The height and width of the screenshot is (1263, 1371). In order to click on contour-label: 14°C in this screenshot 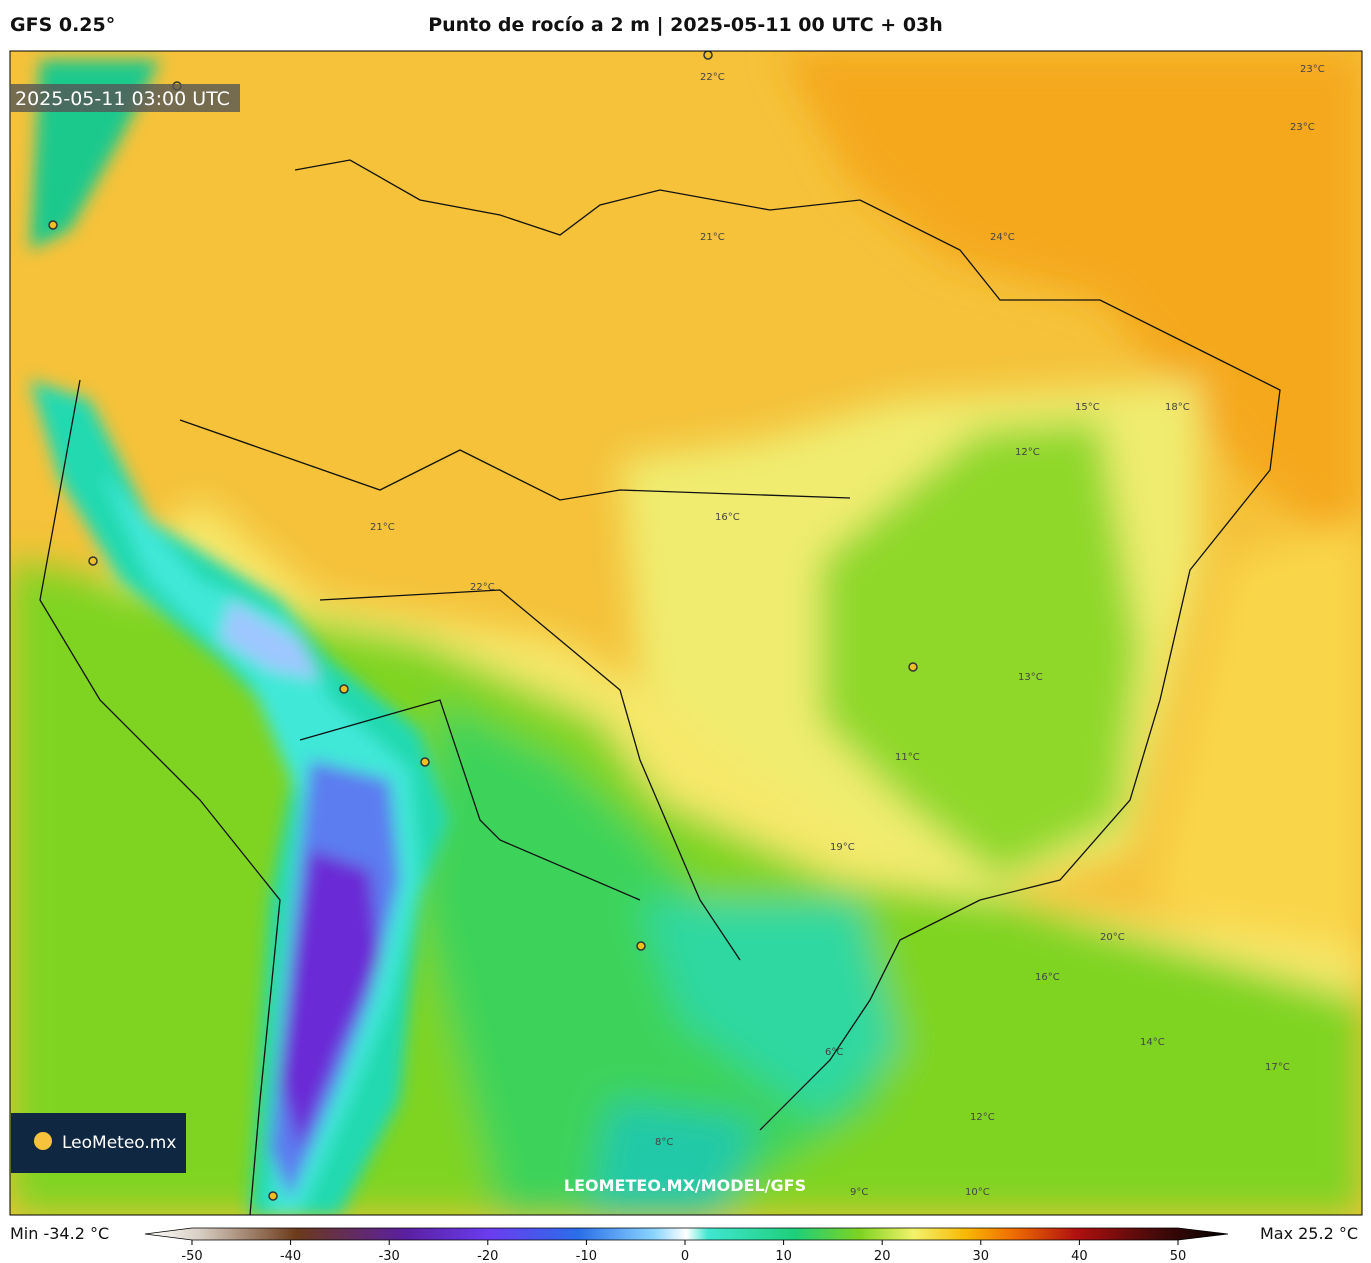, I will do `click(1152, 1042)`.